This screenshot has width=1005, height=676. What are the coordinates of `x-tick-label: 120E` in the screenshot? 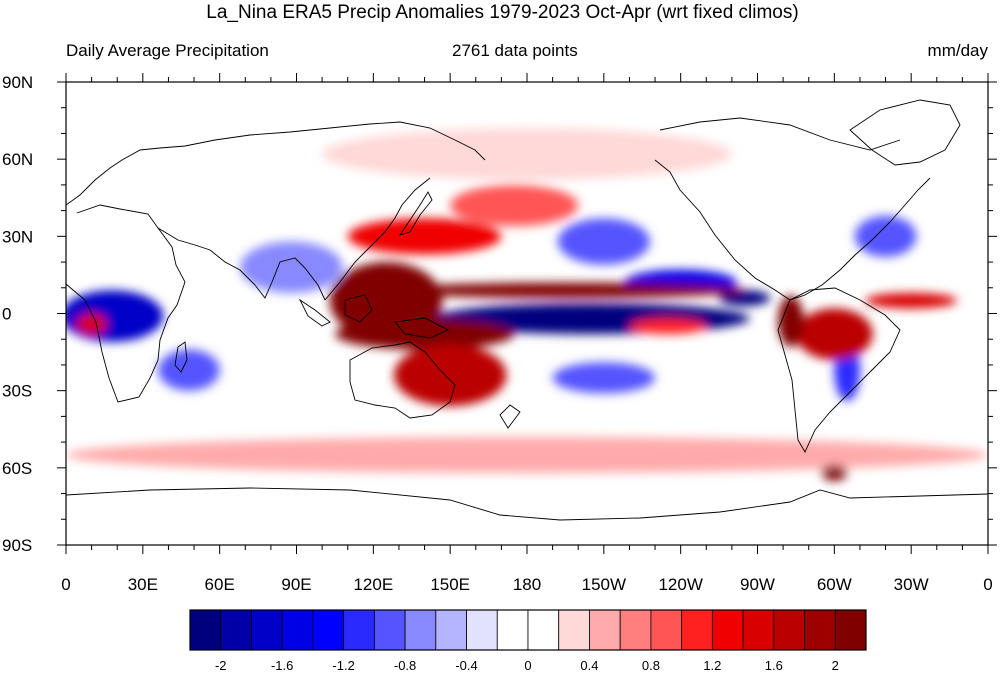 It's located at (373, 584).